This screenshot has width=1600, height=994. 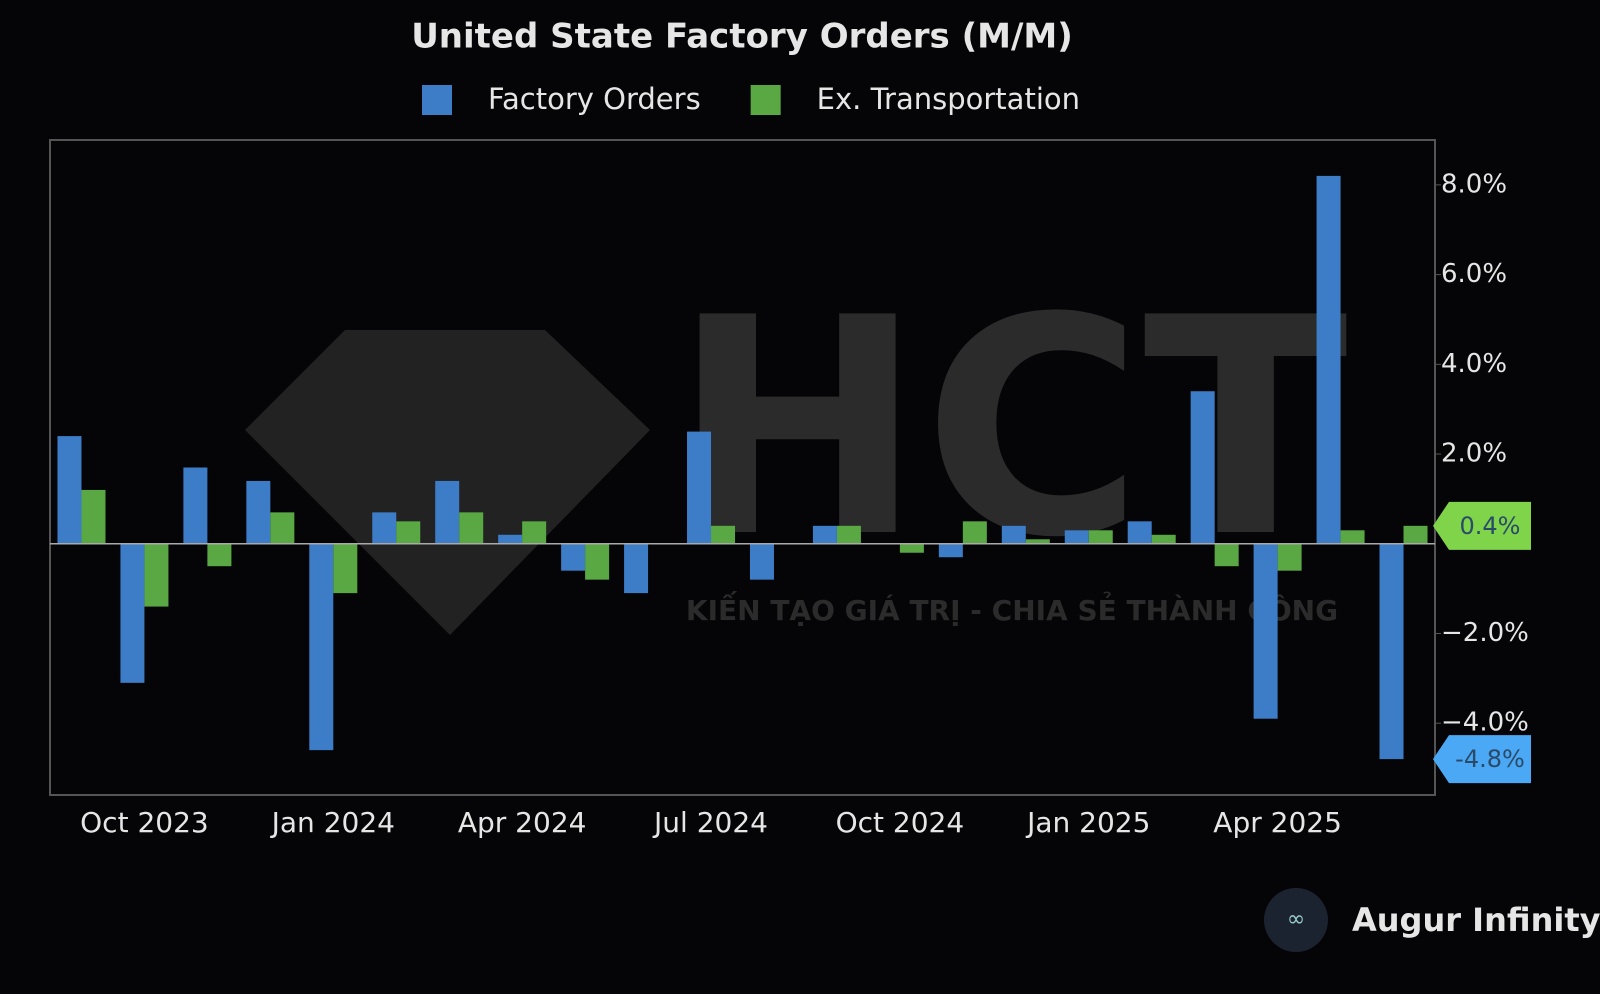 What do you see at coordinates (1087, 822) in the screenshot?
I see `x-tick-label: Jan 2025` at bounding box center [1087, 822].